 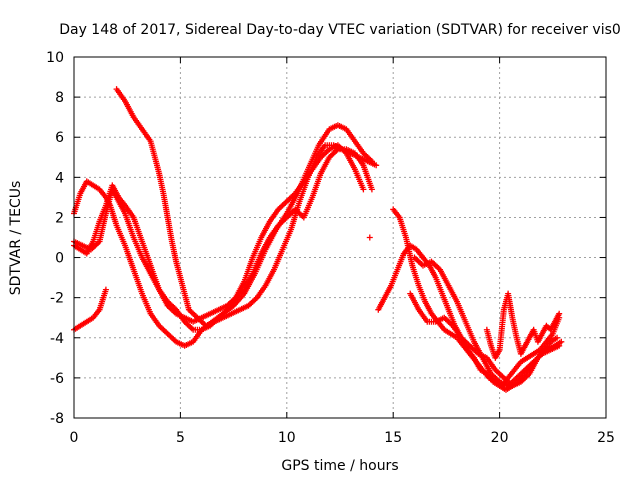 What do you see at coordinates (287, 438) in the screenshot?
I see `x-tick-label: 10` at bounding box center [287, 438].